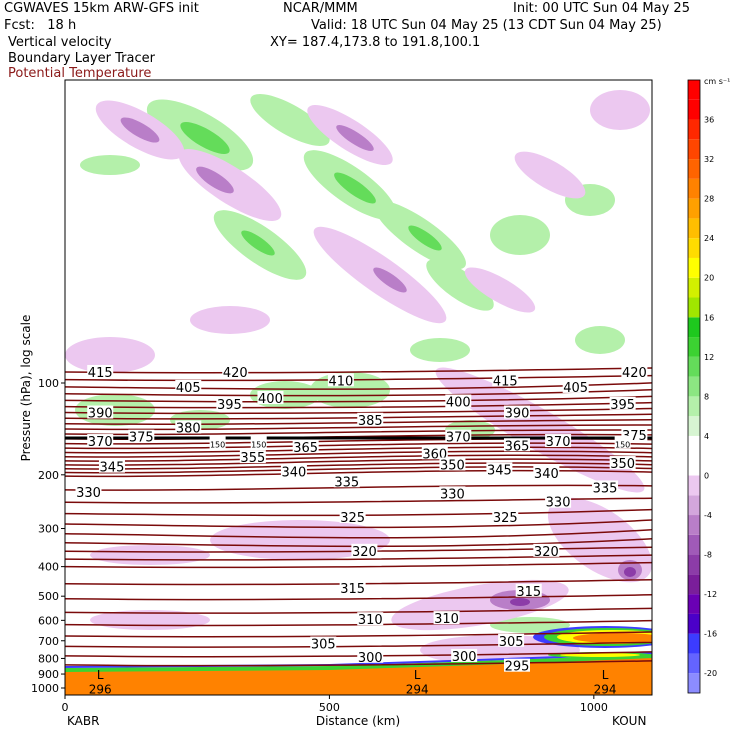  Describe the element at coordinates (305, 448) in the screenshot. I see `isentrope-label: 365` at that location.